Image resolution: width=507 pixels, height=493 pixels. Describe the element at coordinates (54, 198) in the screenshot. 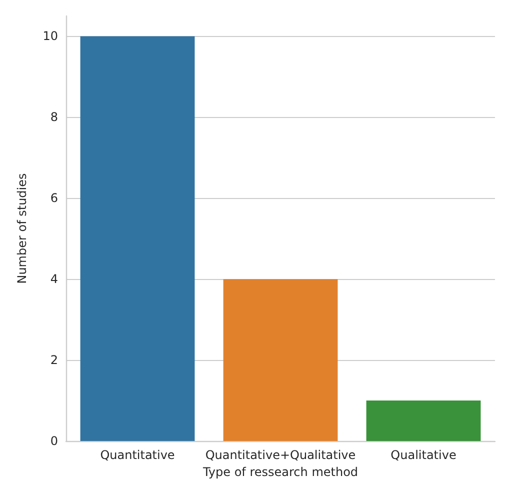

I see `y-tick-label: 6` at that location.